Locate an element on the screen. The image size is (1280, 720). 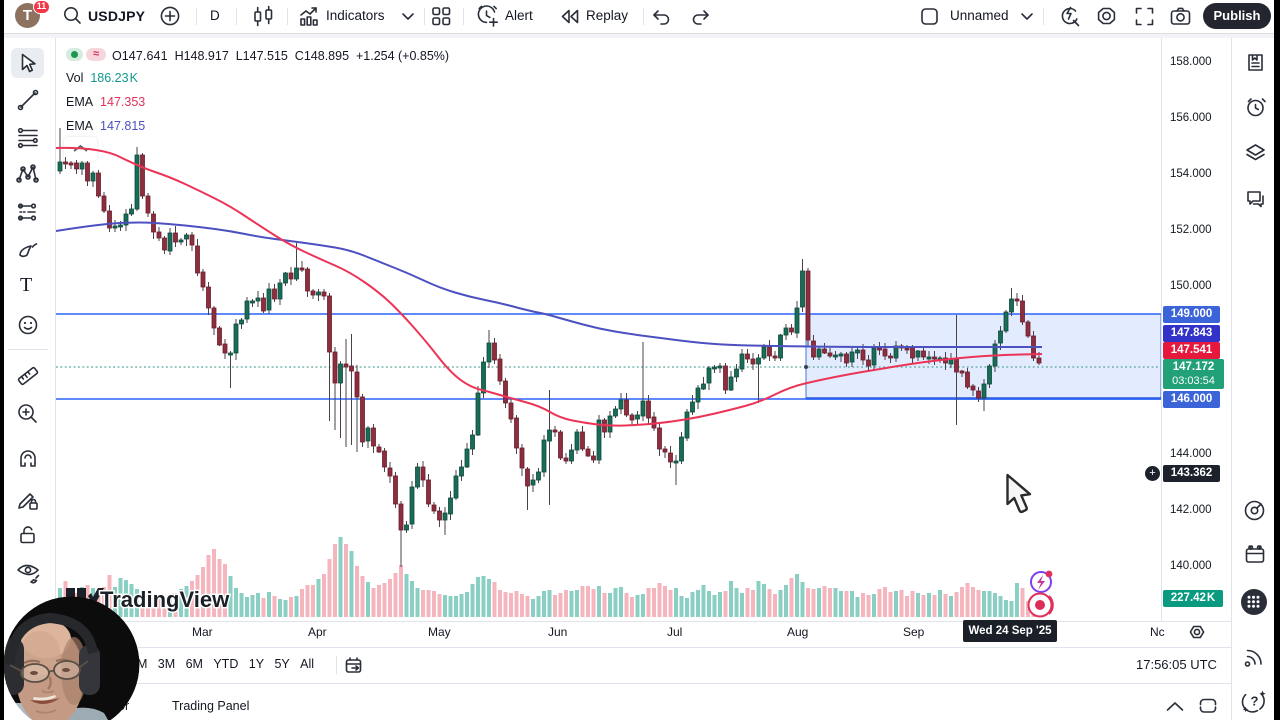
svg-text: TradingView is located at coordinates (165, 599).